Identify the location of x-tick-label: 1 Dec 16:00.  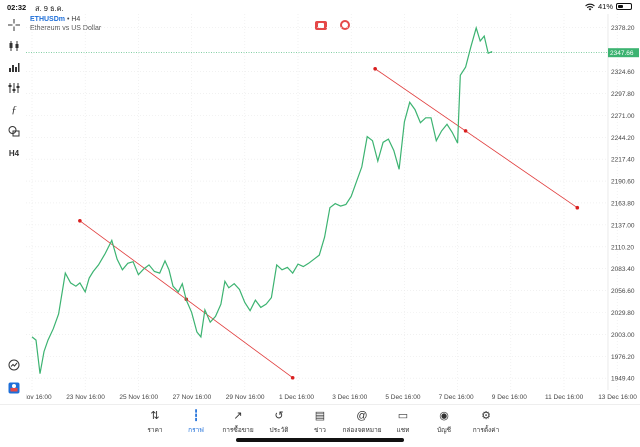
(296, 397).